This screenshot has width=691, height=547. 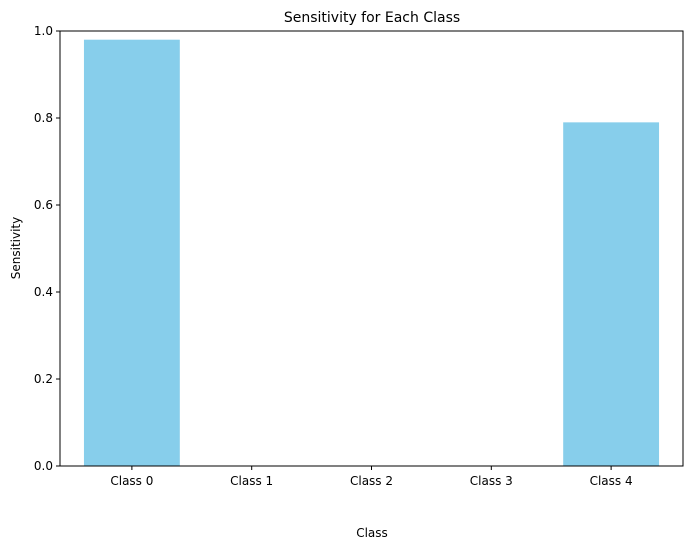 What do you see at coordinates (371, 481) in the screenshot?
I see `x-tick-label: Class 2` at bounding box center [371, 481].